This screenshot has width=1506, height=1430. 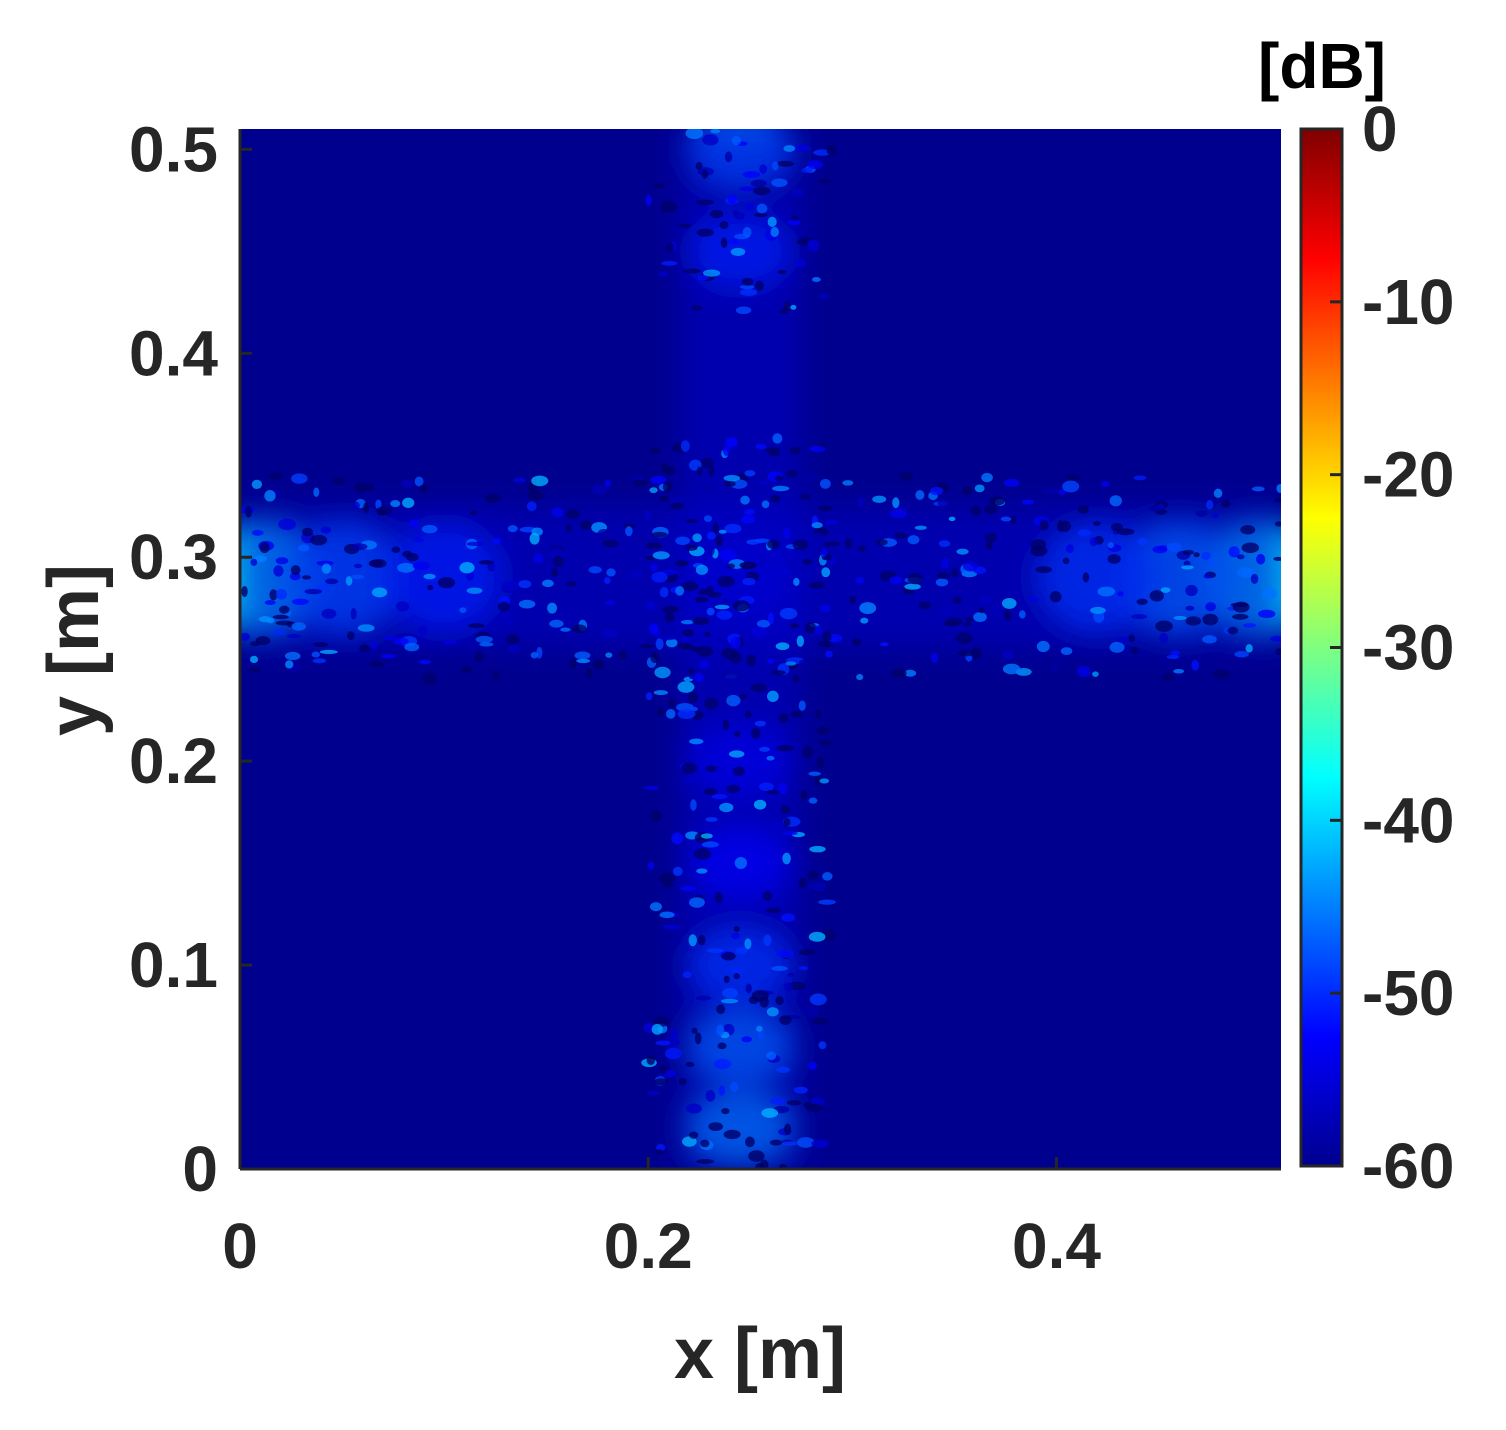 What do you see at coordinates (1380, 129) in the screenshot?
I see `colorbar-tick-label: 0` at bounding box center [1380, 129].